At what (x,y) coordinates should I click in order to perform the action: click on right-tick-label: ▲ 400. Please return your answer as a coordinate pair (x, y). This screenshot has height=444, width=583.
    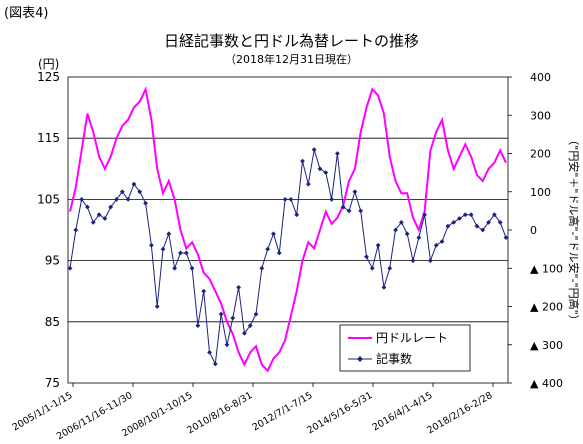
    Looking at the image, I should click on (546, 383).